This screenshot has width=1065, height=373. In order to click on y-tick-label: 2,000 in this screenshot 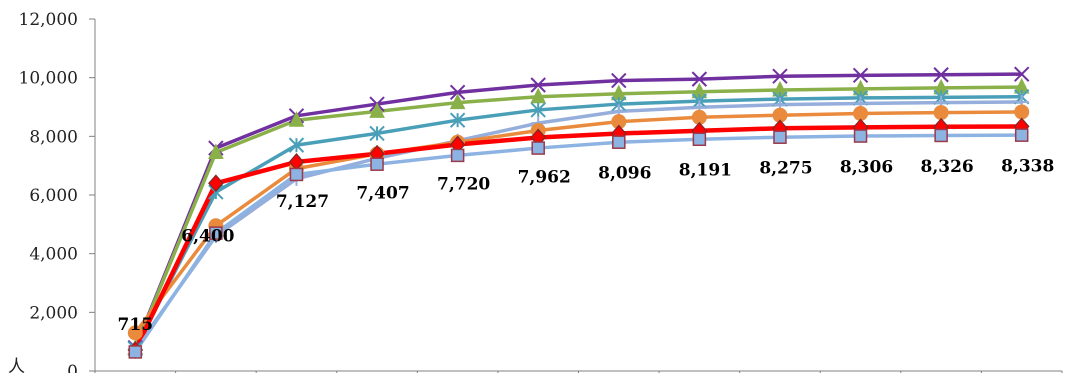, I will do `click(53, 313)`.